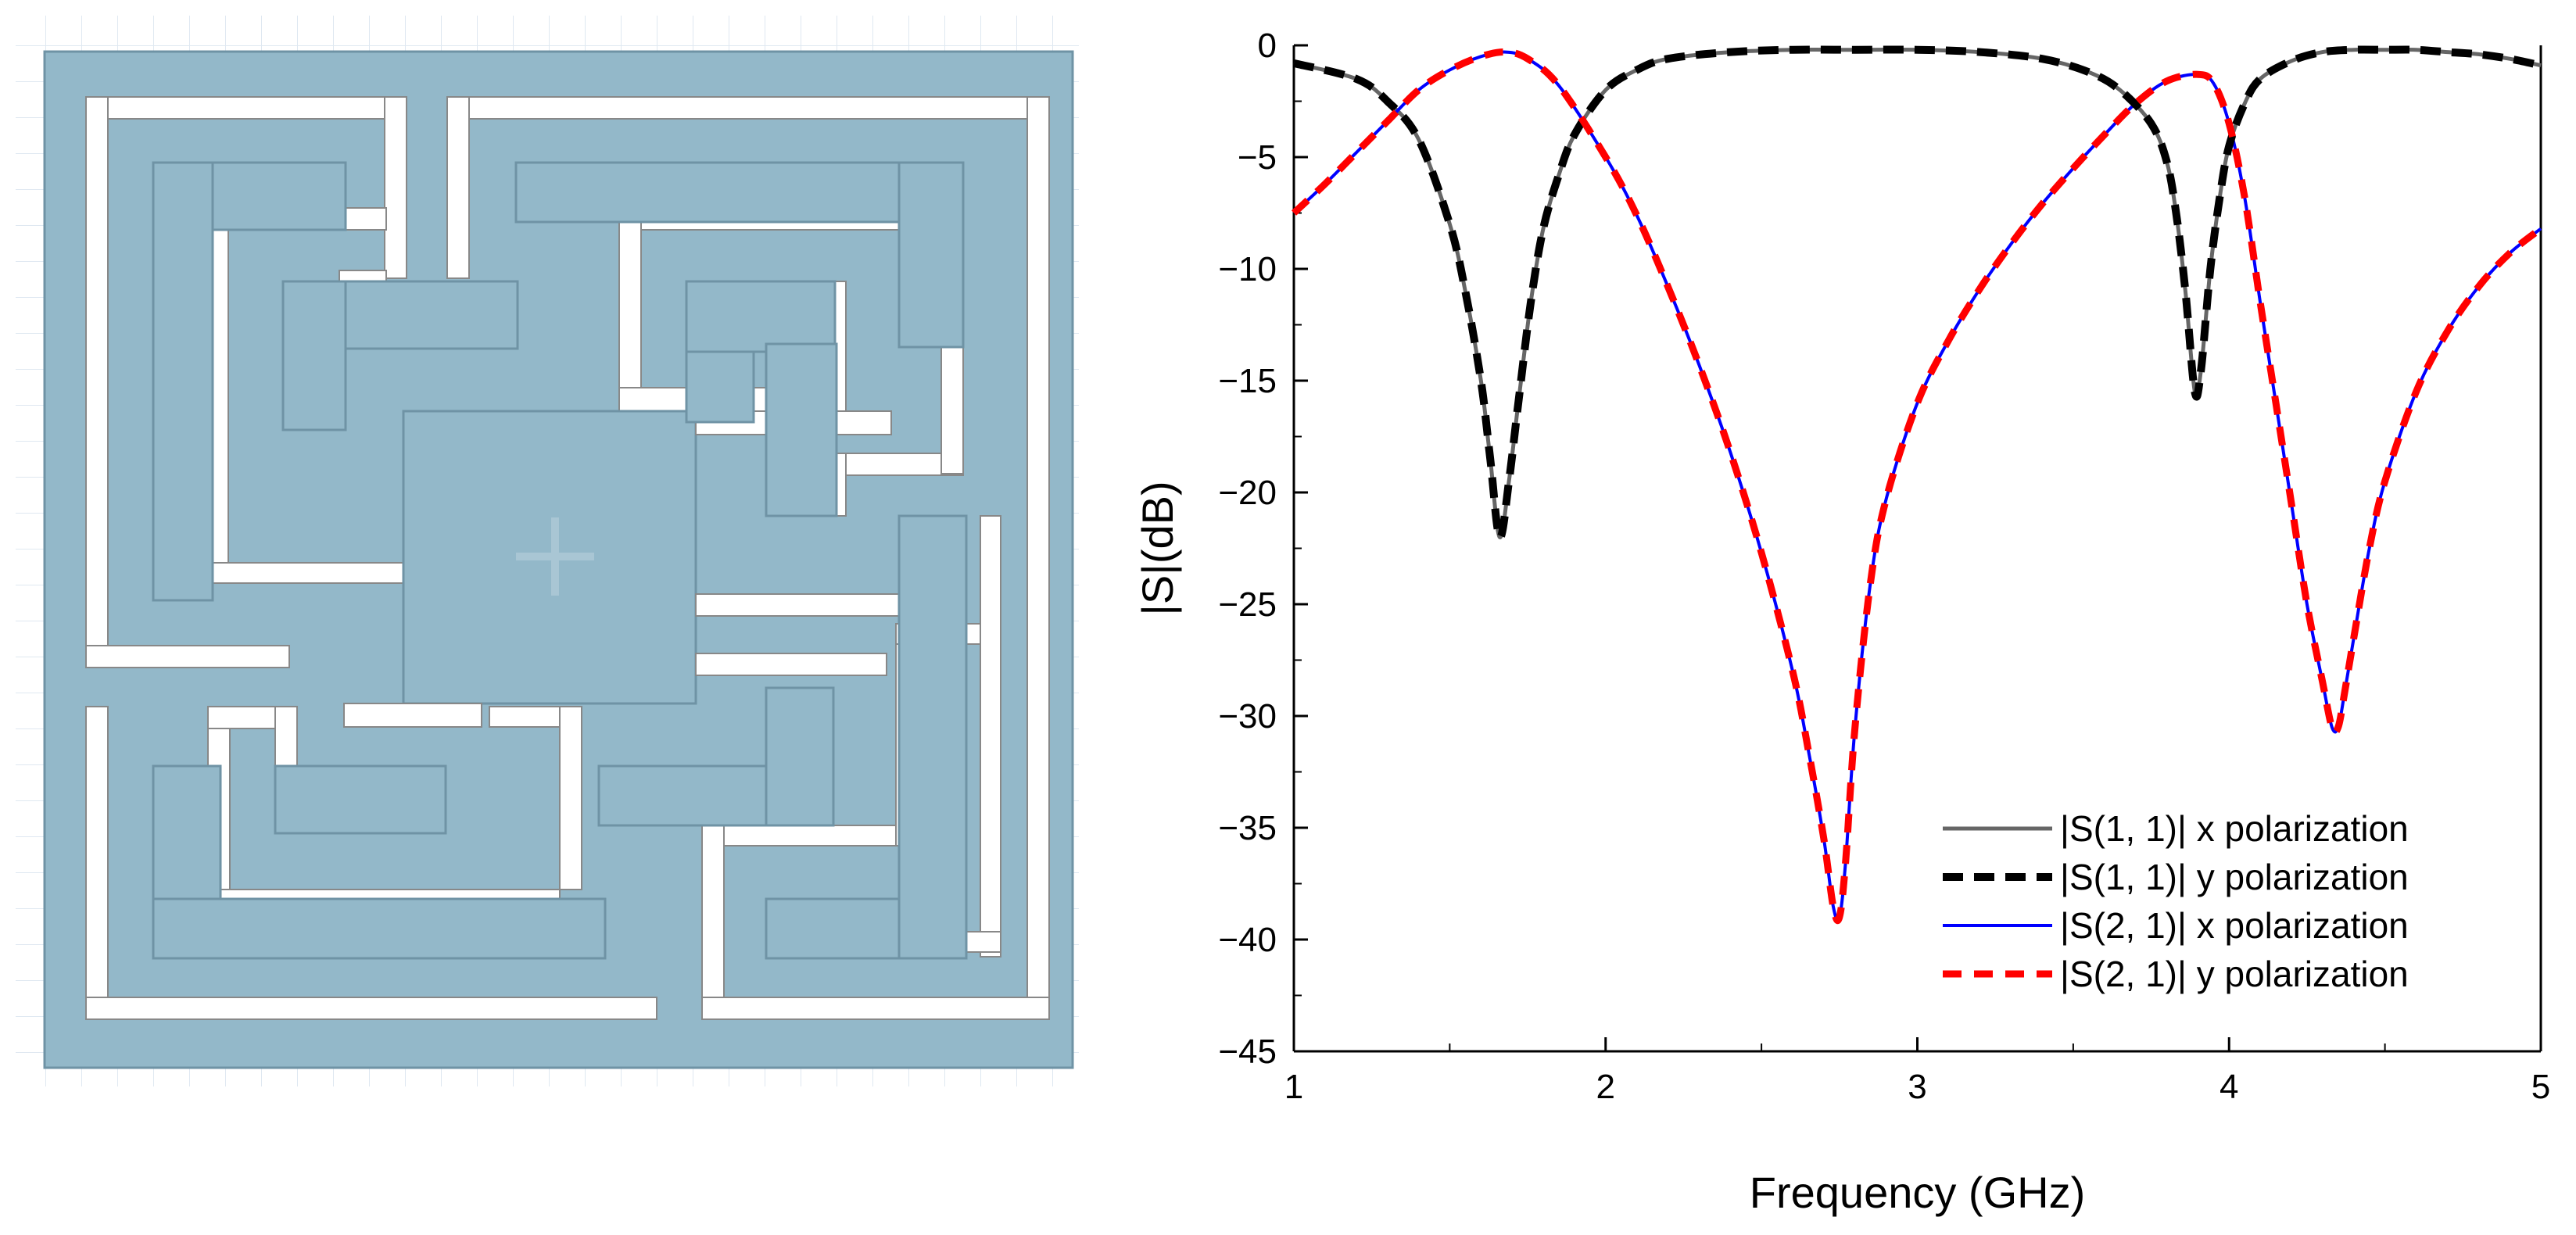  I want to click on legend-label-1: |S(1, 1)| x polarization, so click(2234, 828).